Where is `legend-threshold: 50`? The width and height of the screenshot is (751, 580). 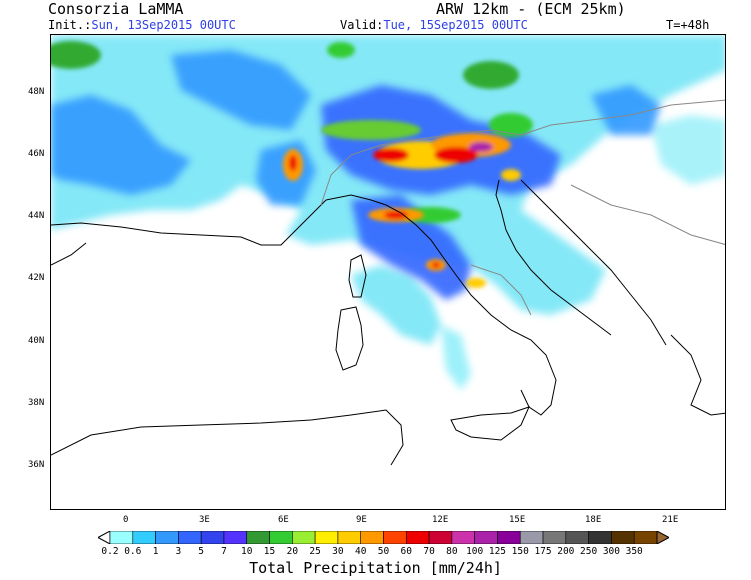
legend-threshold: 50 is located at coordinates (383, 551).